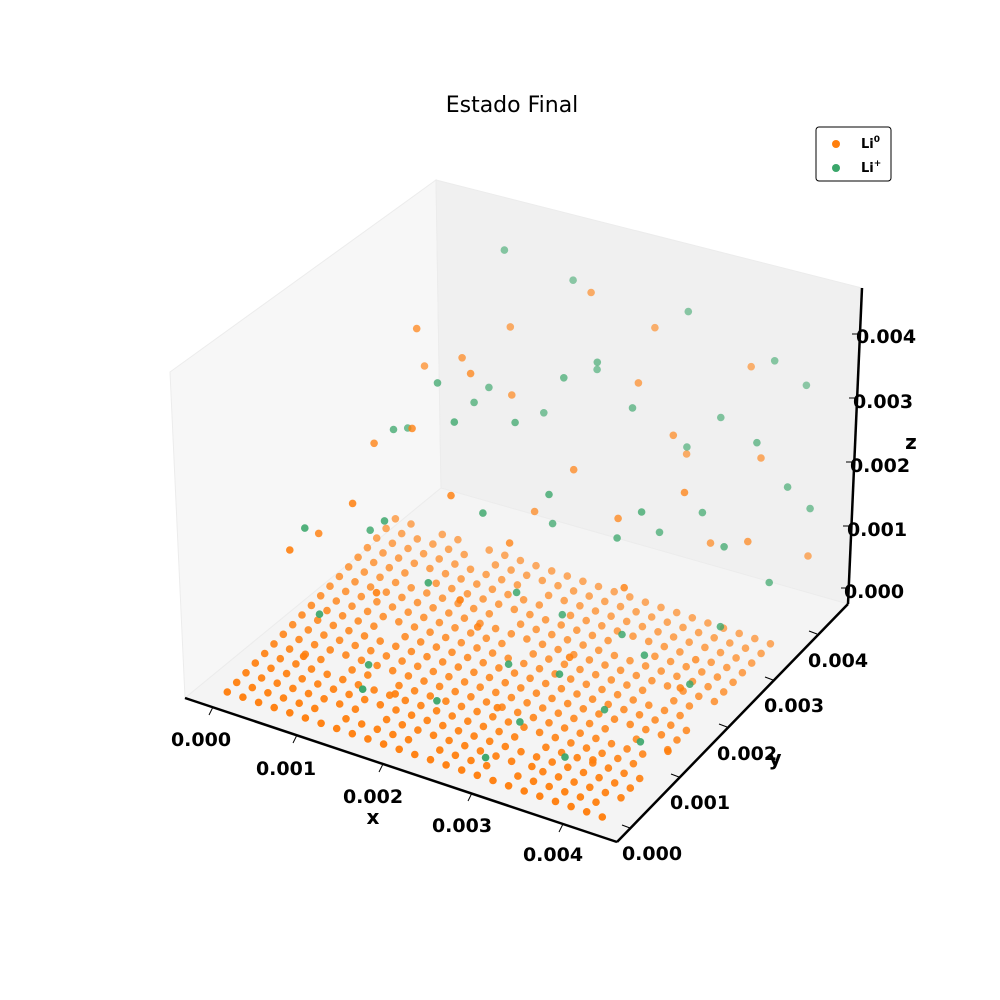 This screenshot has width=1000, height=1000. I want to click on legend-li0-name: Li, so click(867, 144).